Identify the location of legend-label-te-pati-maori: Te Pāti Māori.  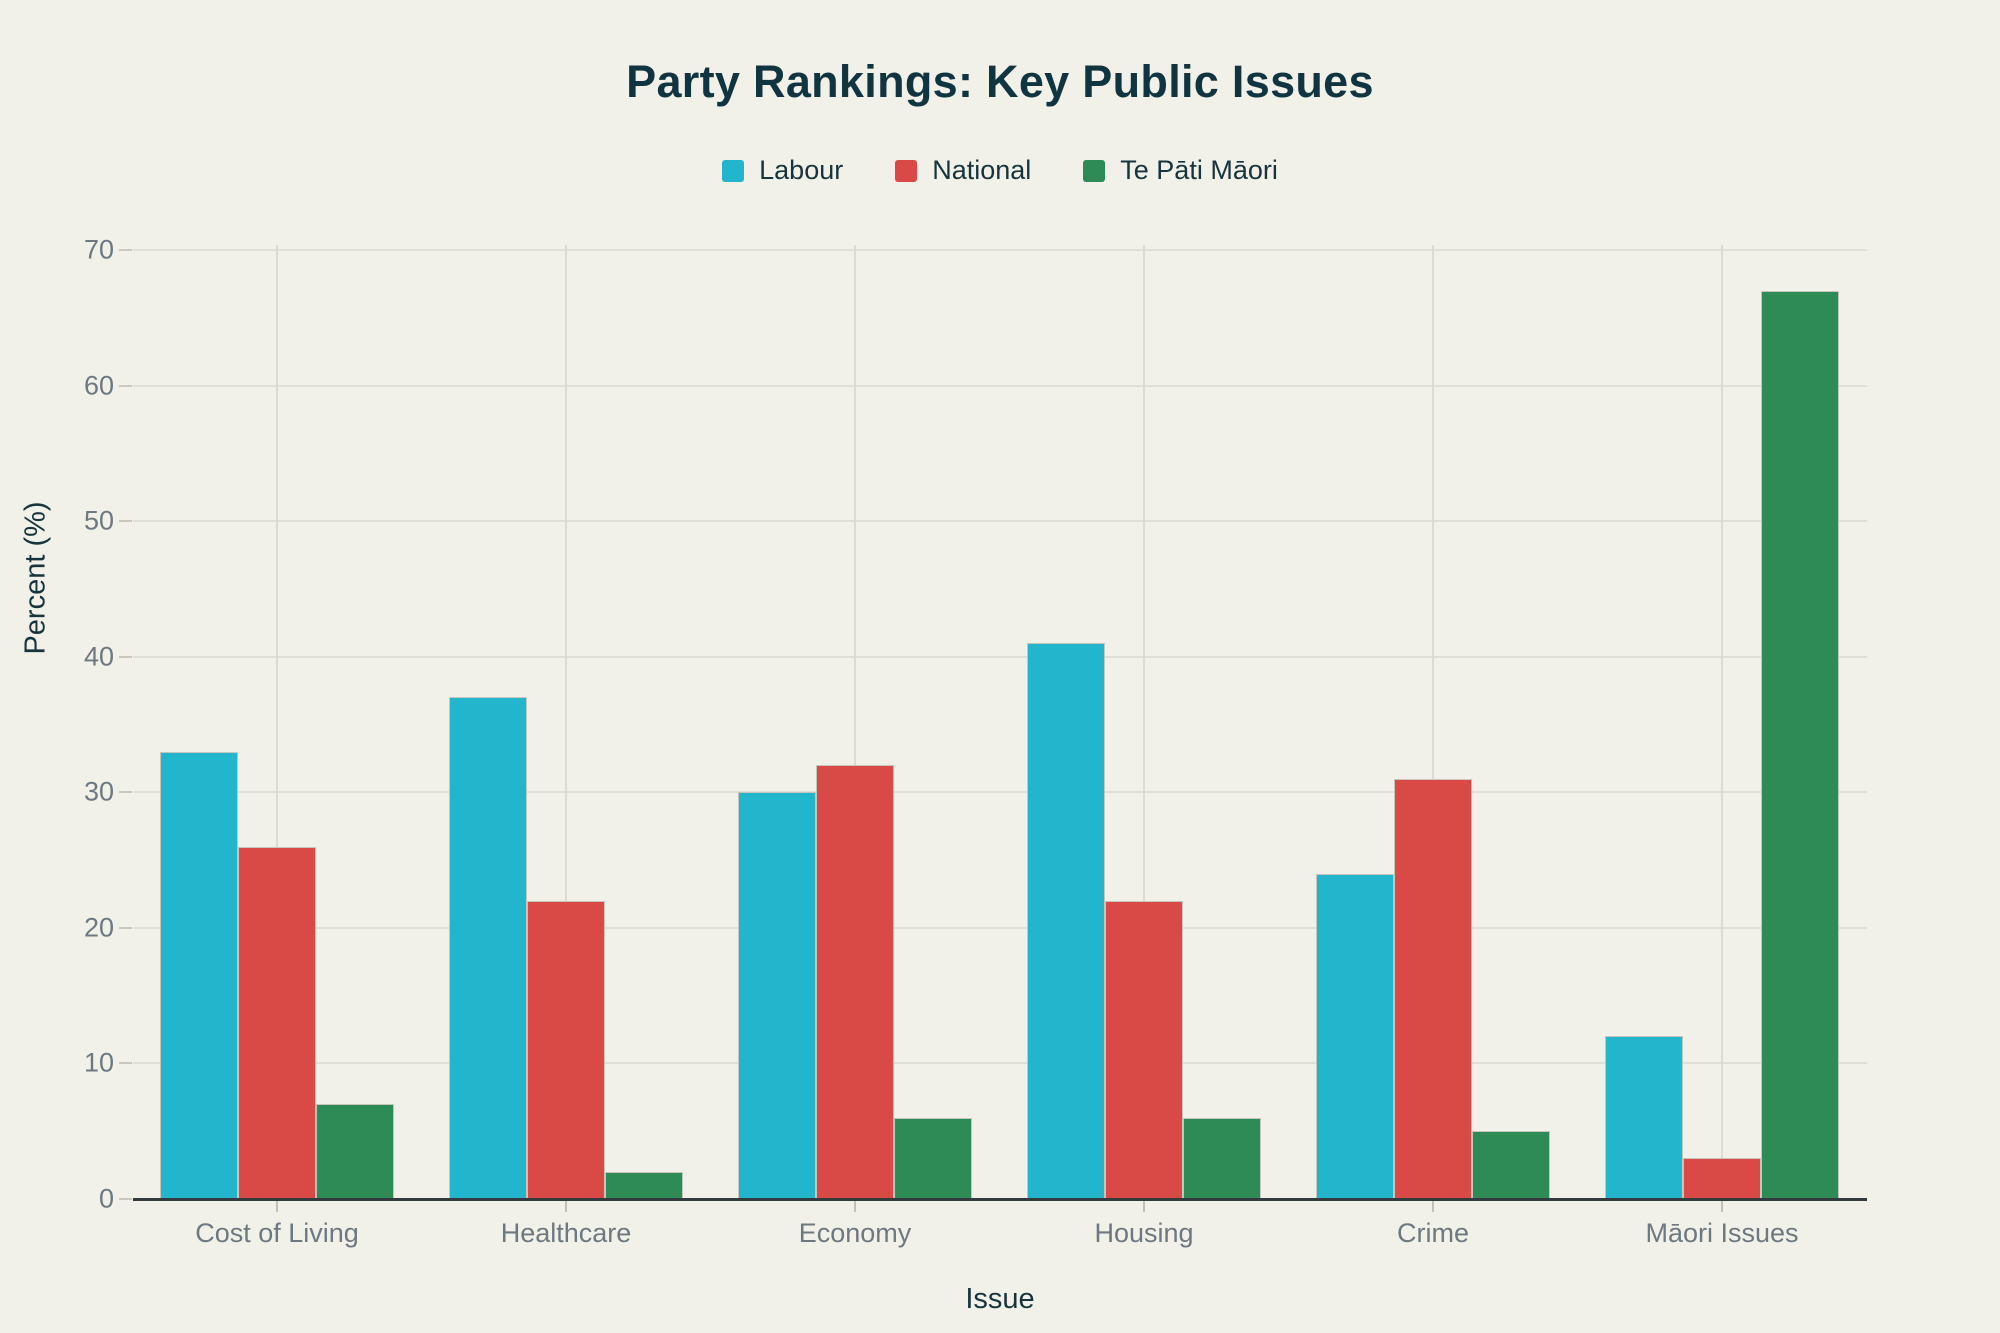
(1199, 170).